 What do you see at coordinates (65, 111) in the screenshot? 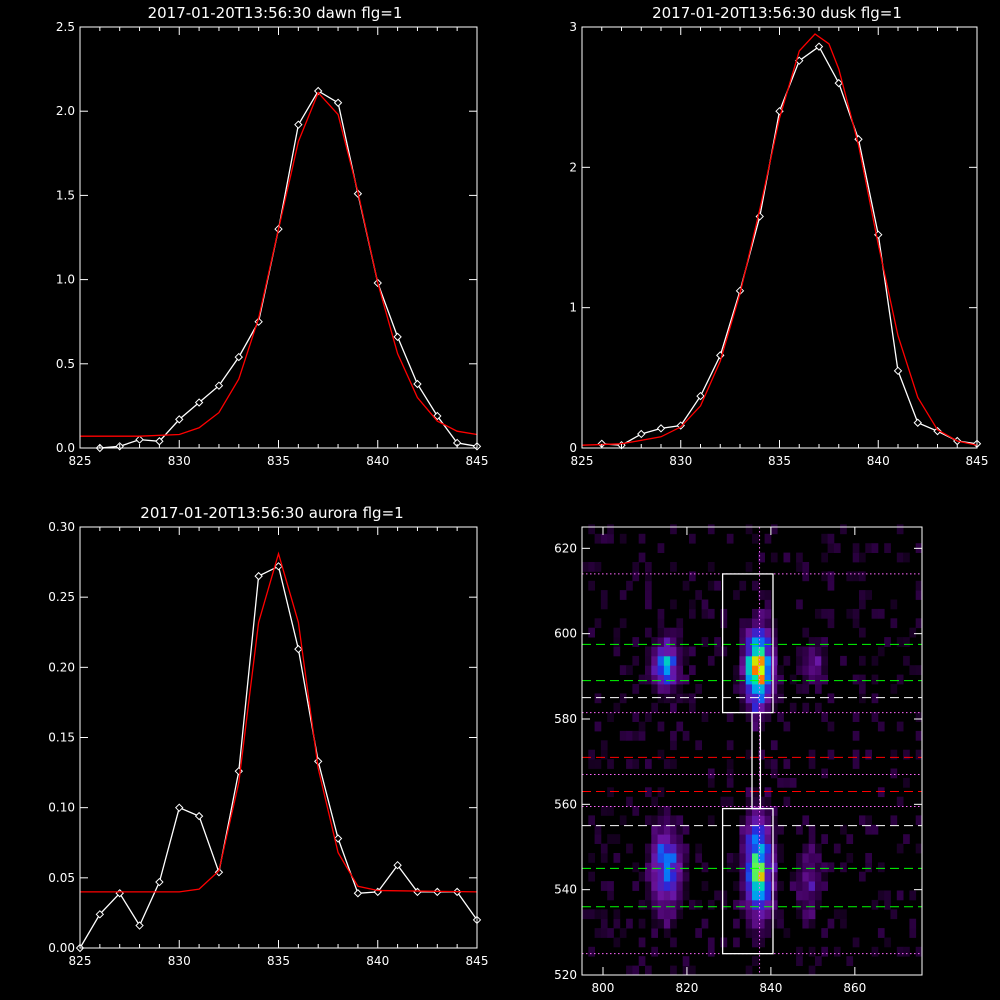
I see `dawn-y-tick-label: 2.0` at bounding box center [65, 111].